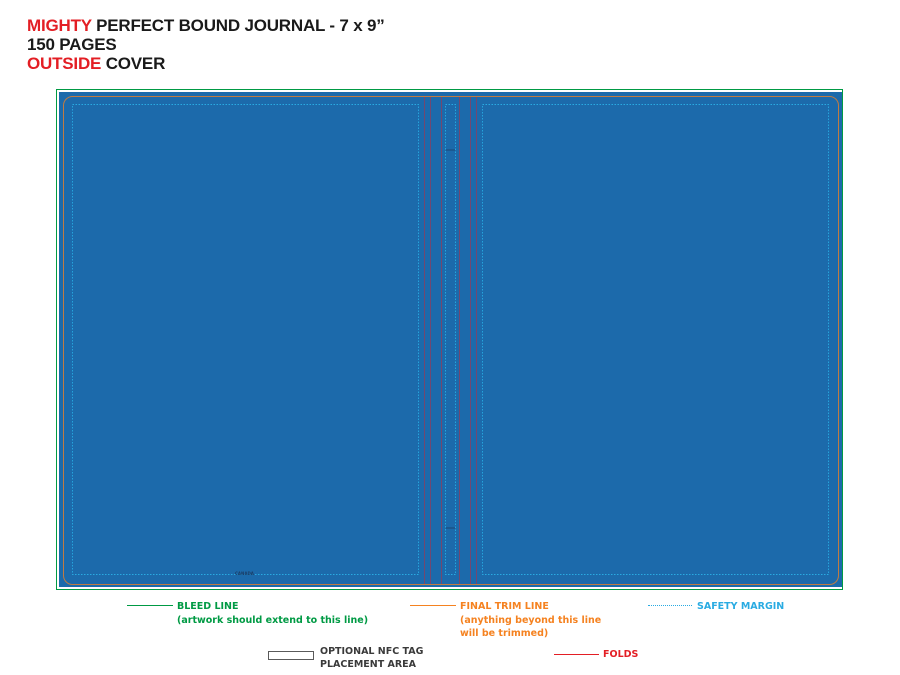 Image resolution: width=900 pixels, height=675 pixels. What do you see at coordinates (372, 651) in the screenshot?
I see `legend-nfc-label-1: OPTIONAL NFC TAG` at bounding box center [372, 651].